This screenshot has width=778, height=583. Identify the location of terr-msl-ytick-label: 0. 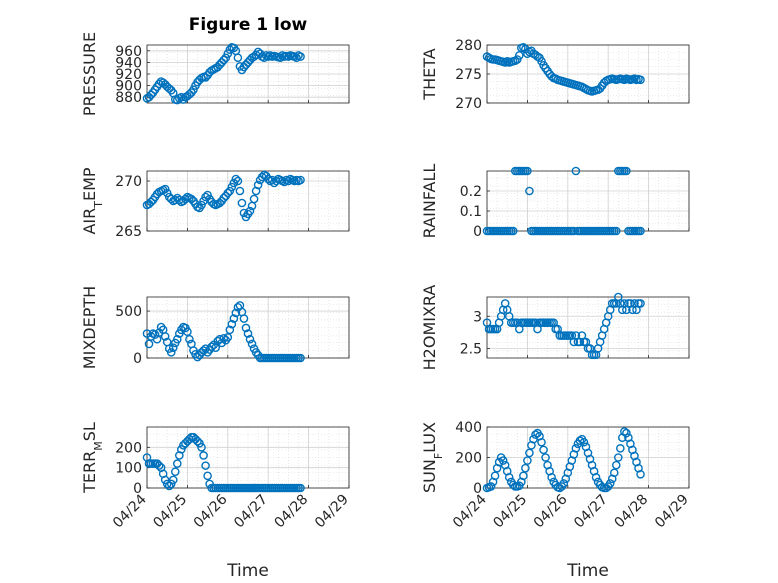
(137, 489).